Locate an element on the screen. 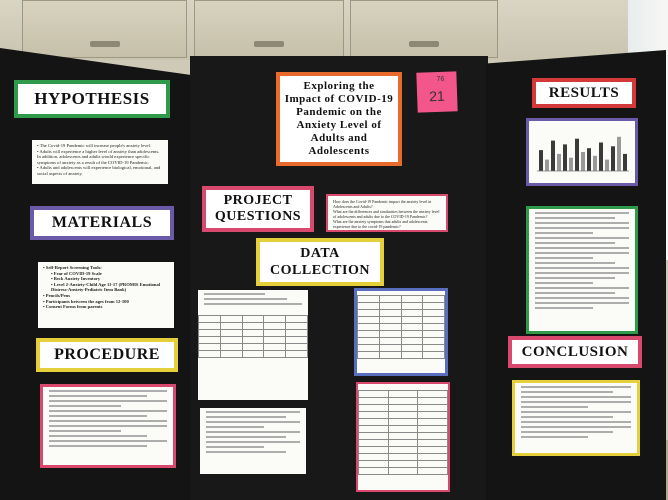  sticky-note-number: 21 is located at coordinates (436, 96).